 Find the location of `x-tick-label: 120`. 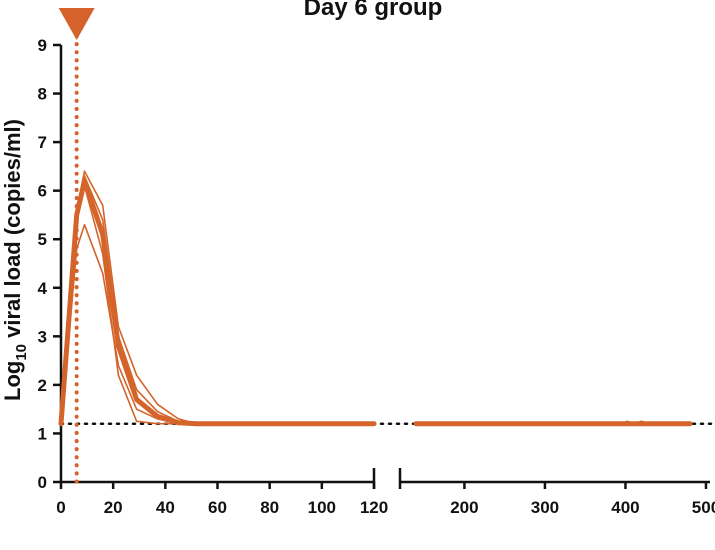

x-tick-label: 120 is located at coordinates (374, 507).